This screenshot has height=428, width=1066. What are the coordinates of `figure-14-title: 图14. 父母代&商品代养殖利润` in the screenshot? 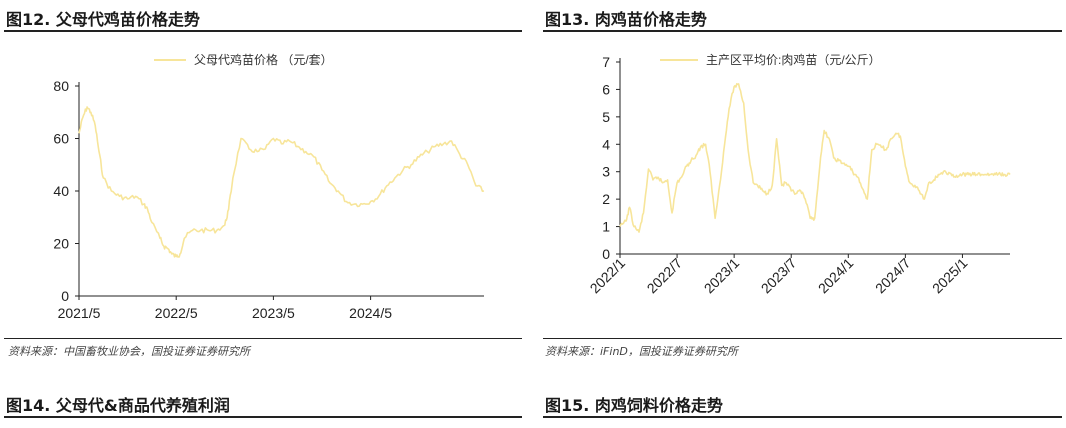 It's located at (118, 405).